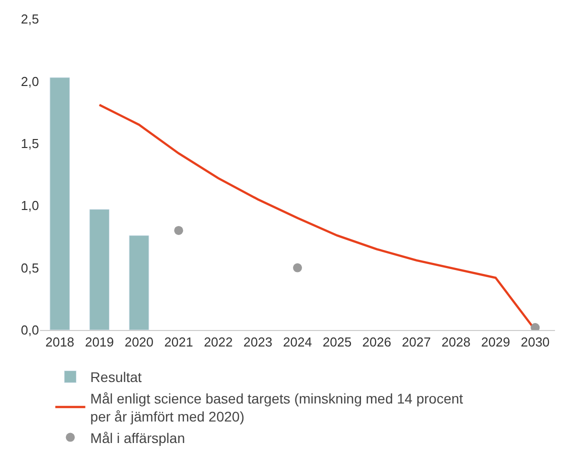 The width and height of the screenshot is (570, 470). What do you see at coordinates (137, 438) in the screenshot?
I see `legend-label: Mål i affärsplan` at bounding box center [137, 438].